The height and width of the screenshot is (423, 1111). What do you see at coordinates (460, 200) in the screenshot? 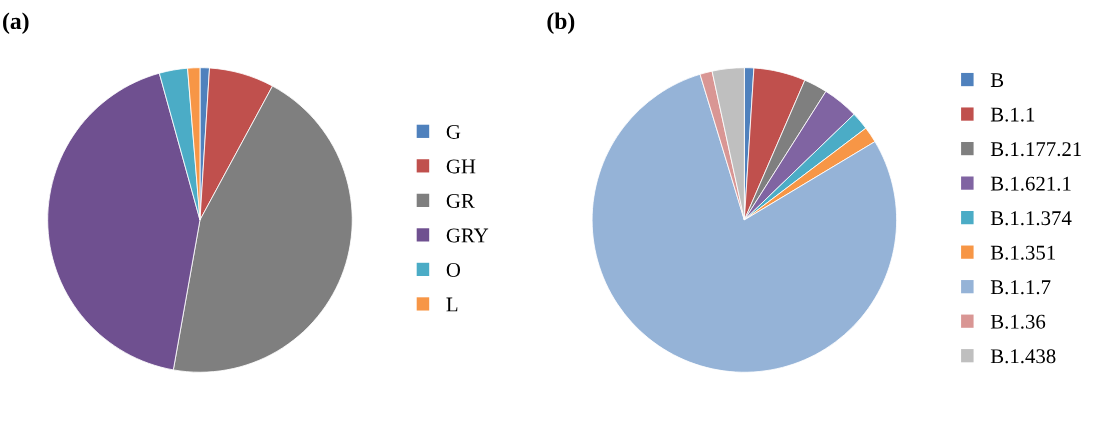
I see `legend-label: GR` at bounding box center [460, 200].